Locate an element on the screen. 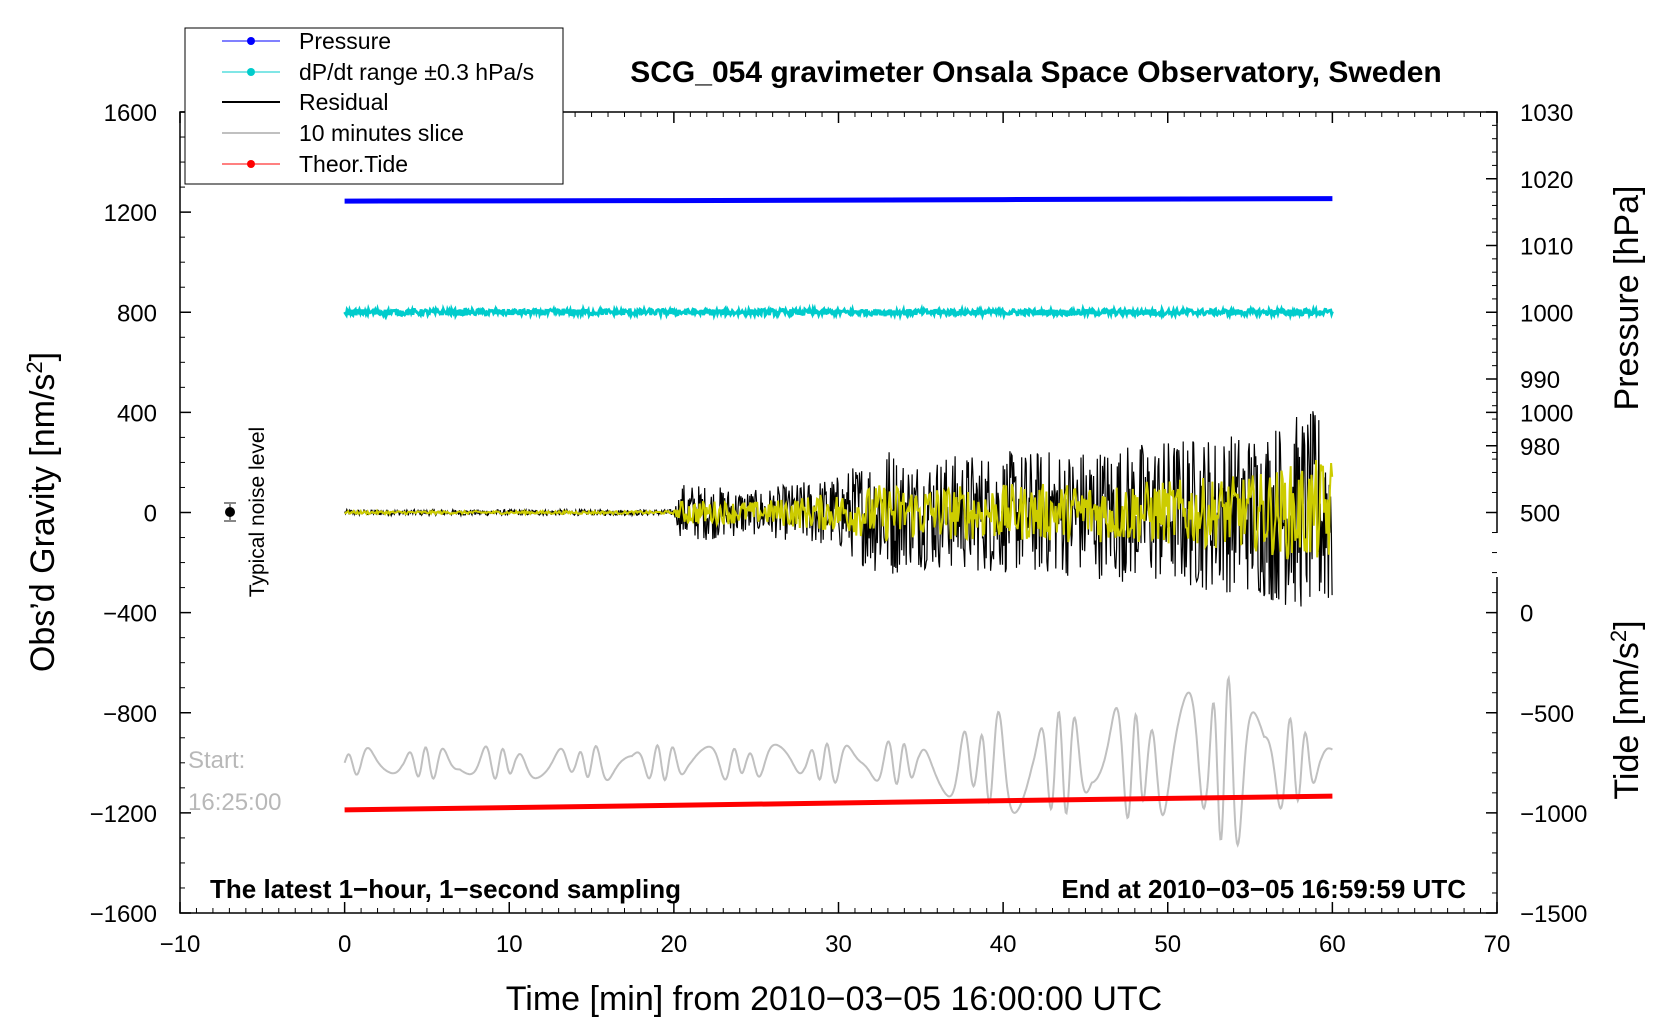 This screenshot has width=1676, height=1020. pressure-tick-label: 1000 is located at coordinates (1546, 313).